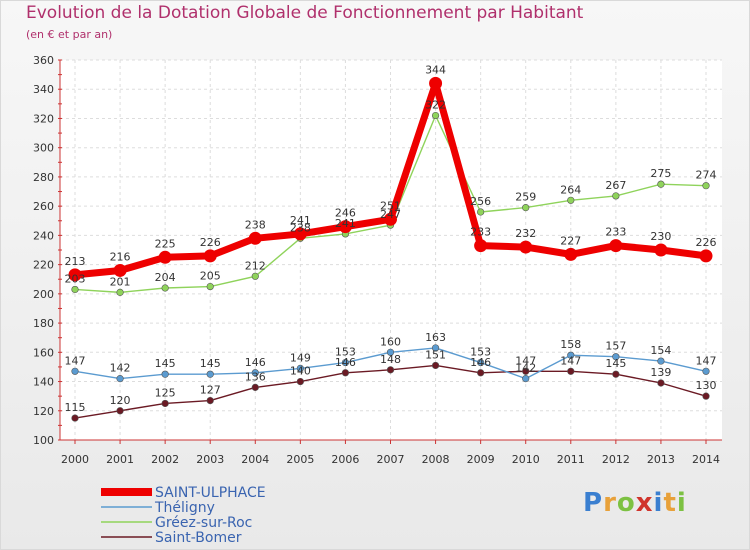  I want to click on y-tick-label: 120, so click(43, 411).